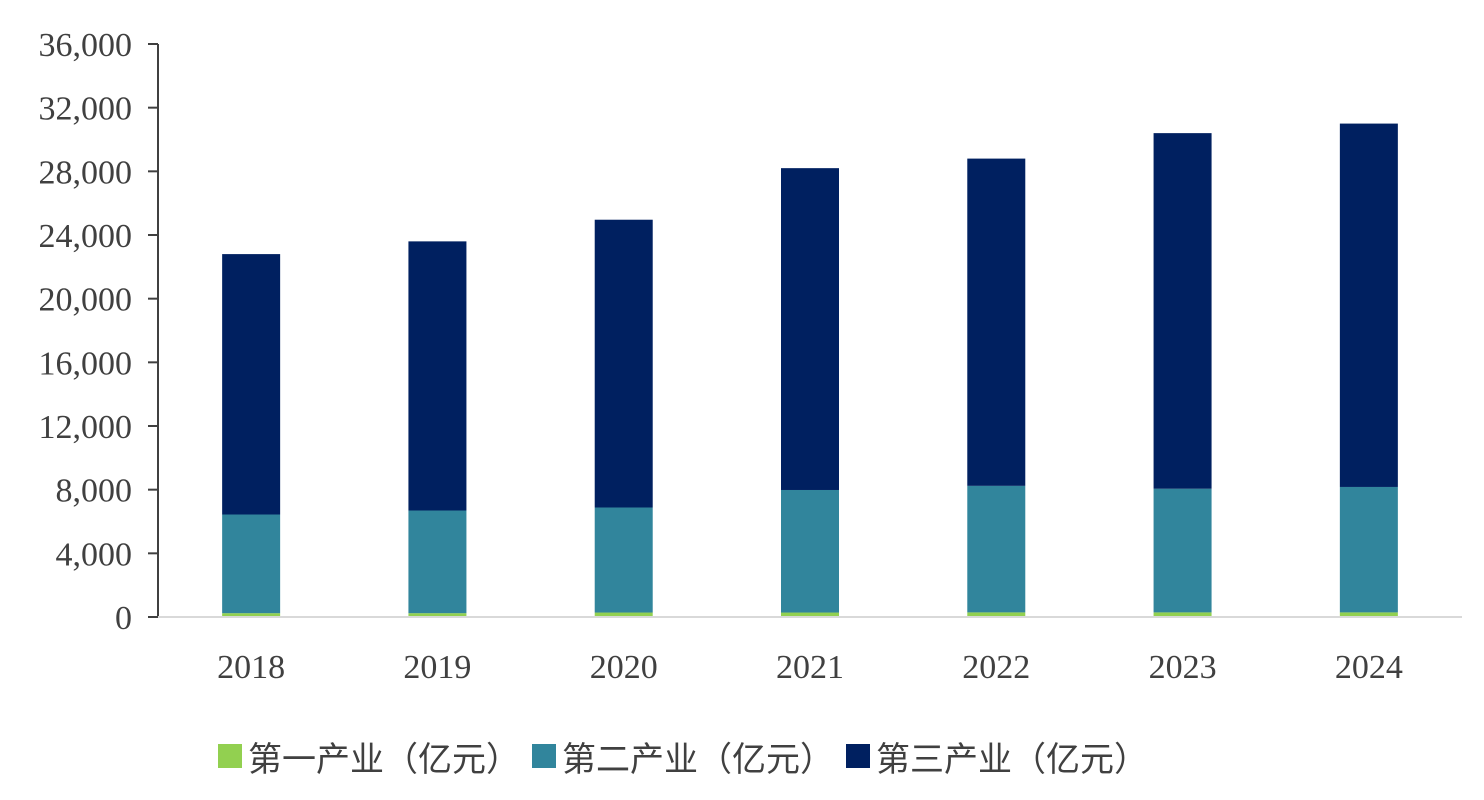 This screenshot has width=1484, height=800. I want to click on x-tick-label: 2023, so click(1183, 667).